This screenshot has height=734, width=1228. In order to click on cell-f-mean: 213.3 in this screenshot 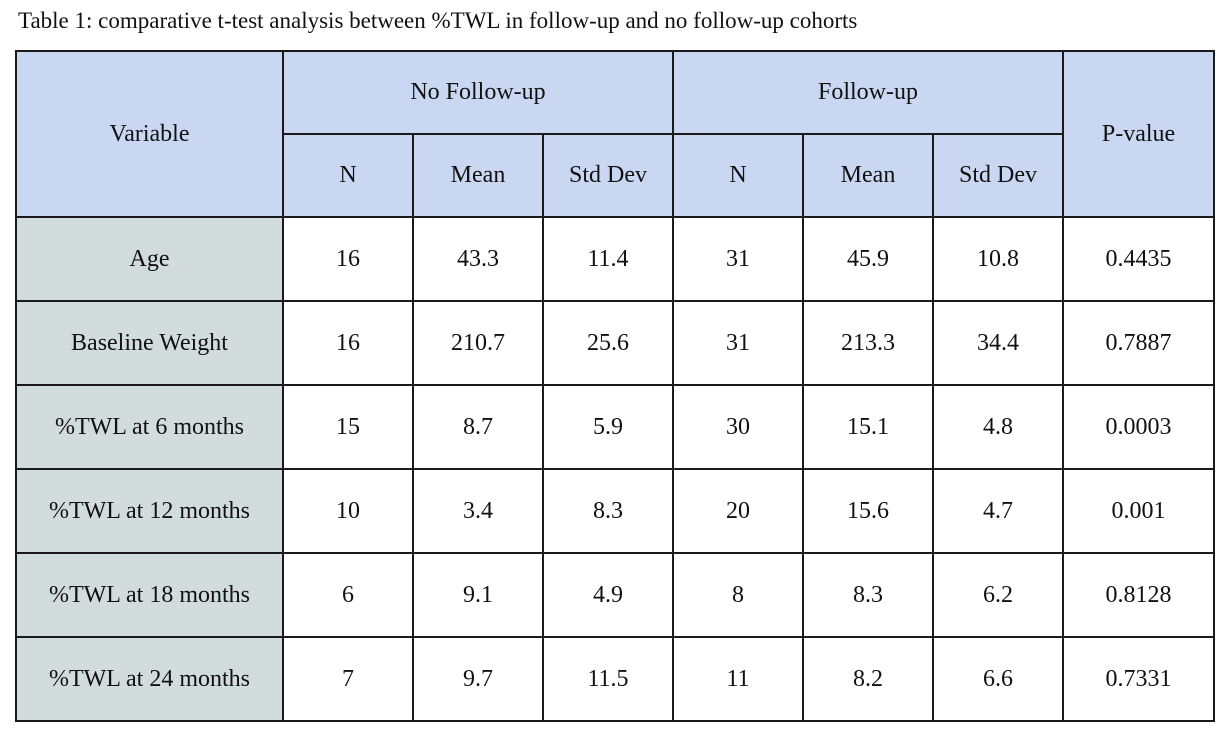, I will do `click(868, 343)`.